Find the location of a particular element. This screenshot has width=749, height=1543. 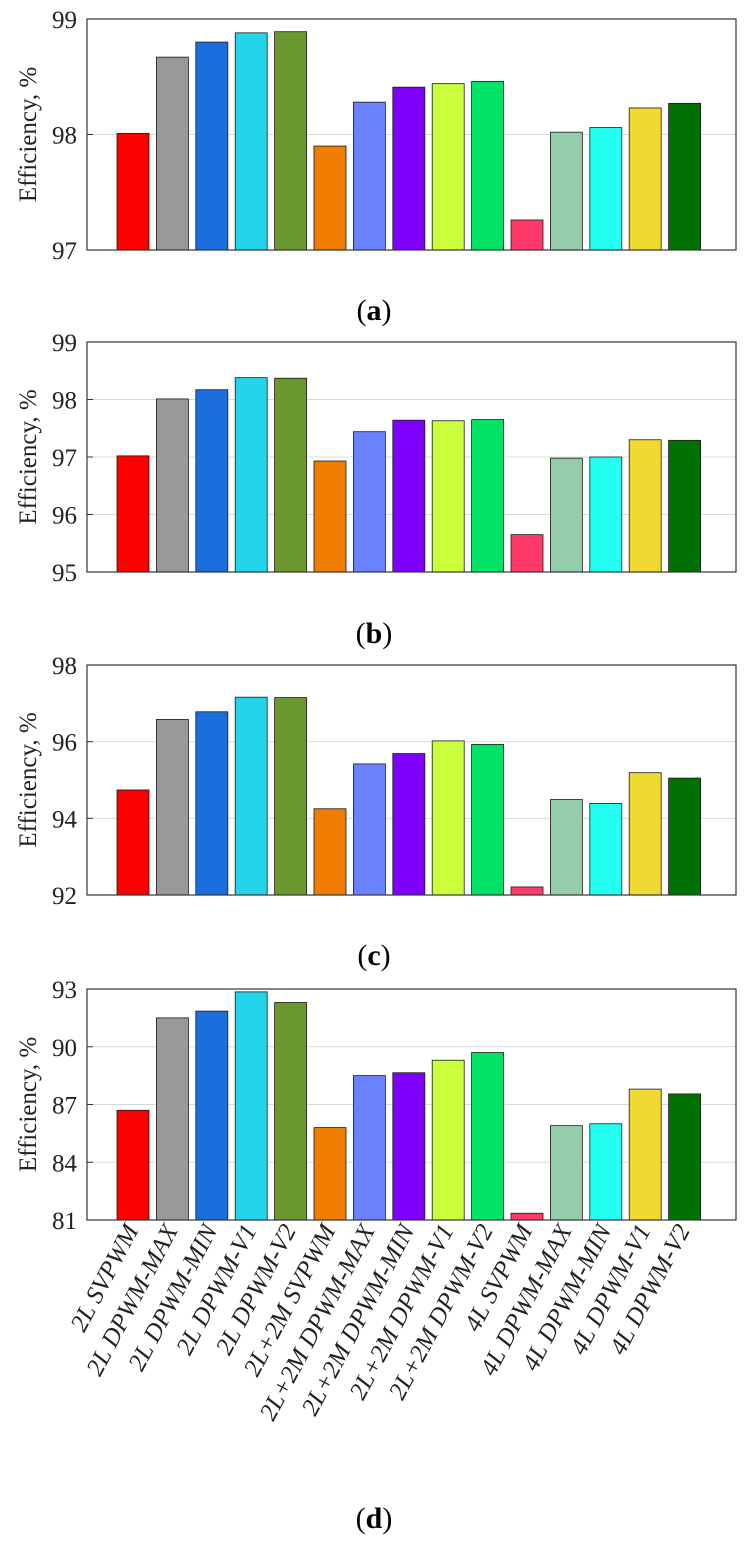

y-tick-label: 81 is located at coordinates (64, 1221).